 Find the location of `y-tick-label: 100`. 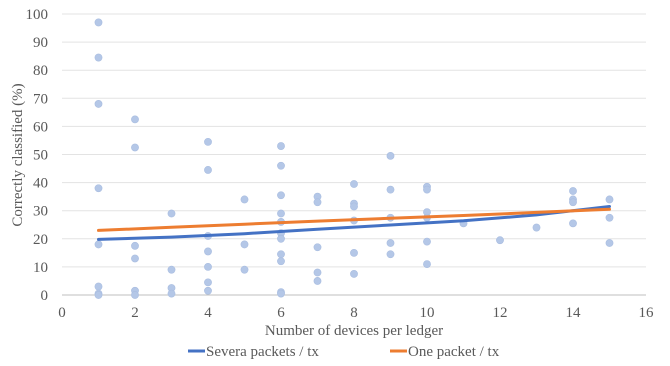

y-tick-label: 100 is located at coordinates (37, 15).